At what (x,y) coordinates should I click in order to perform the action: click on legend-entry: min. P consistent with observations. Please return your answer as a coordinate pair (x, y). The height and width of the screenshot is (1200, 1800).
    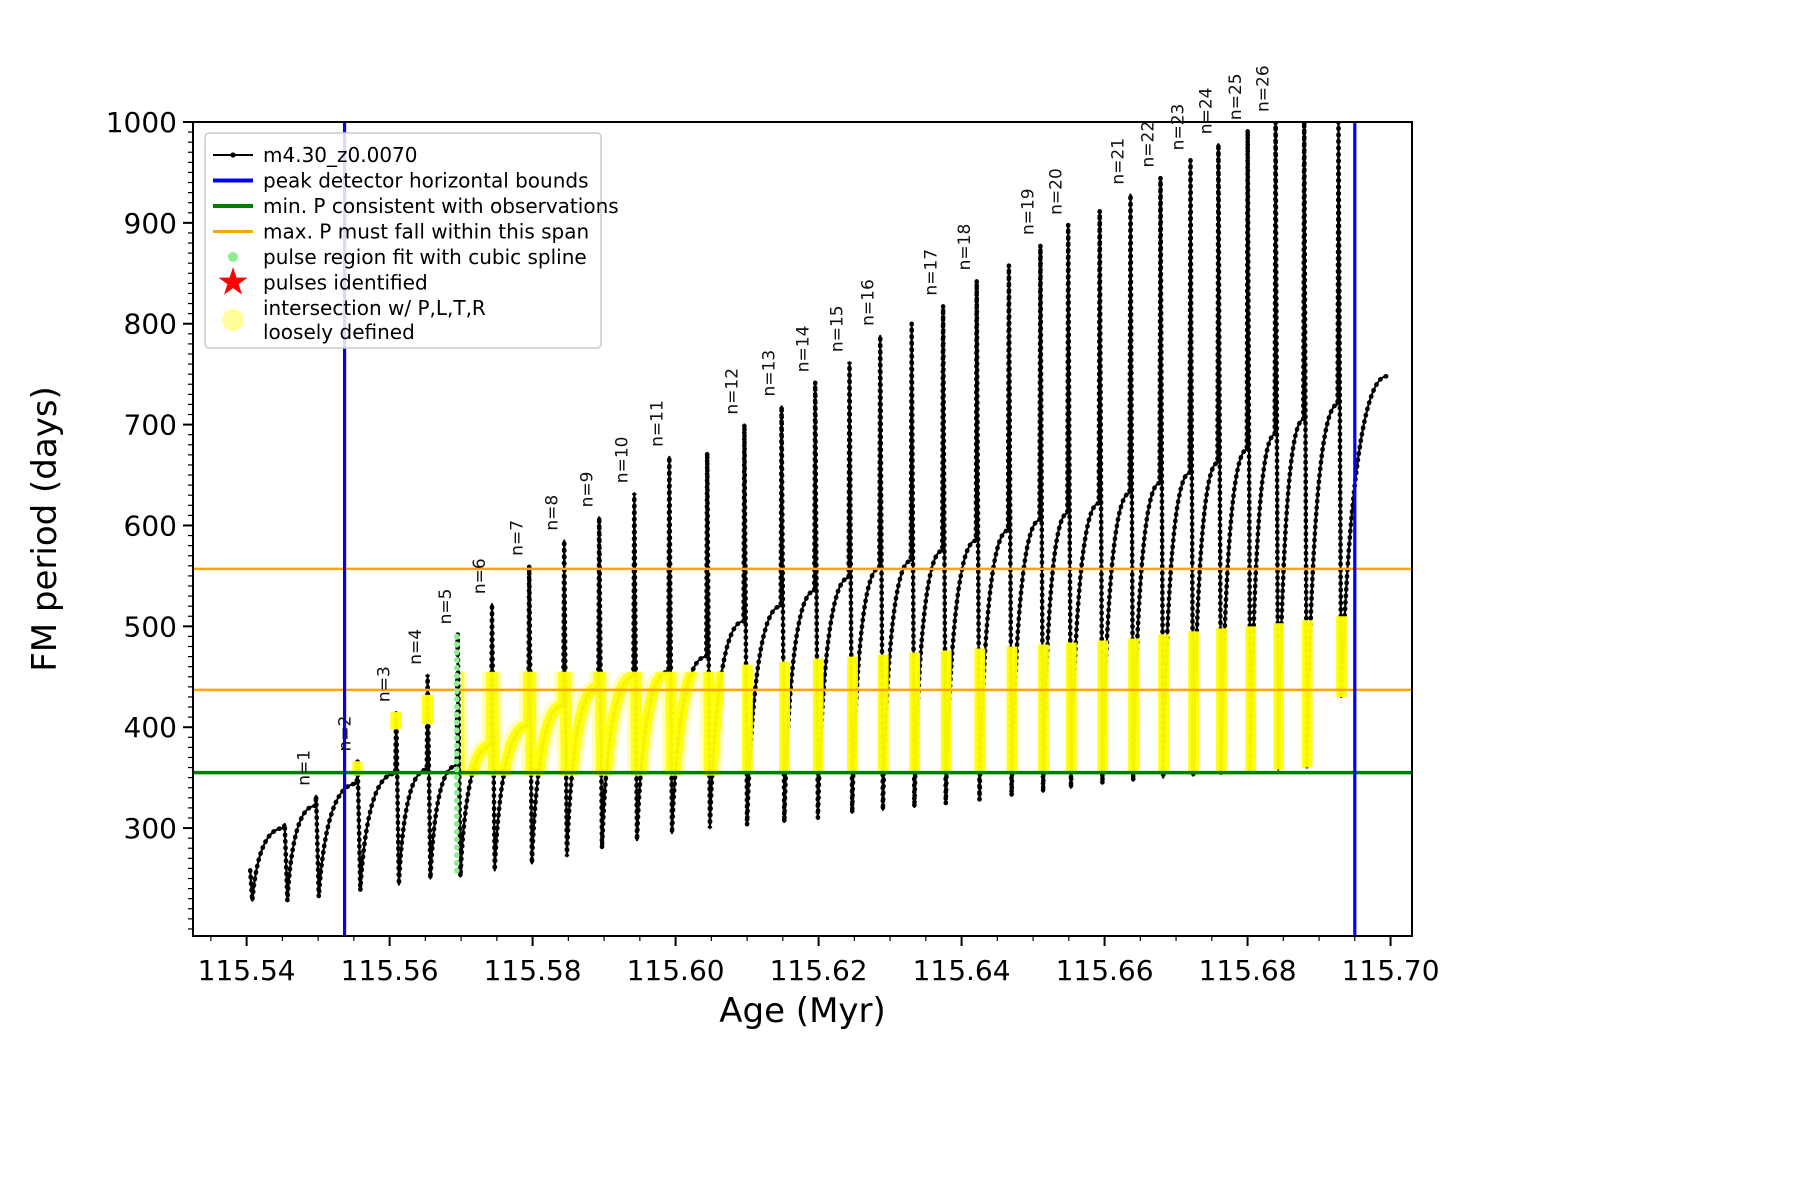
    Looking at the image, I should click on (416, 206).